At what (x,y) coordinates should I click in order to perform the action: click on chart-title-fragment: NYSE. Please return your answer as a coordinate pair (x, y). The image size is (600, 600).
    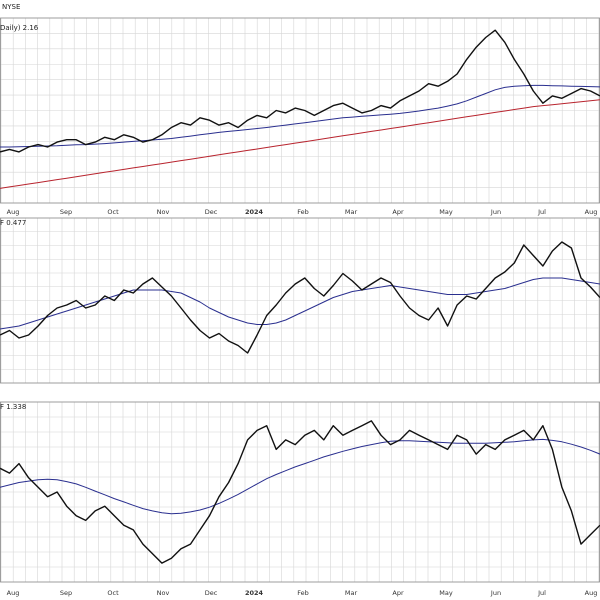
    Looking at the image, I should click on (11, 7).